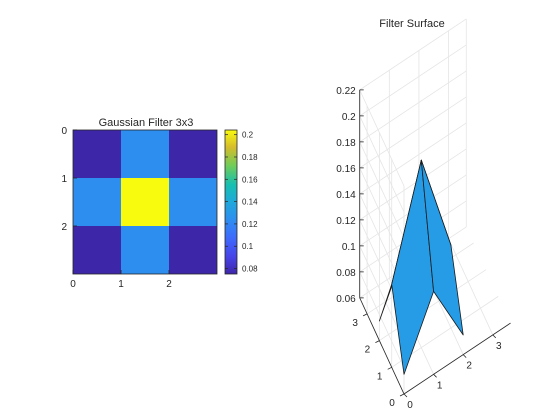 The height and width of the screenshot is (420, 560). Describe the element at coordinates (231, 202) in the screenshot. I see `colorbar-gradient` at that location.